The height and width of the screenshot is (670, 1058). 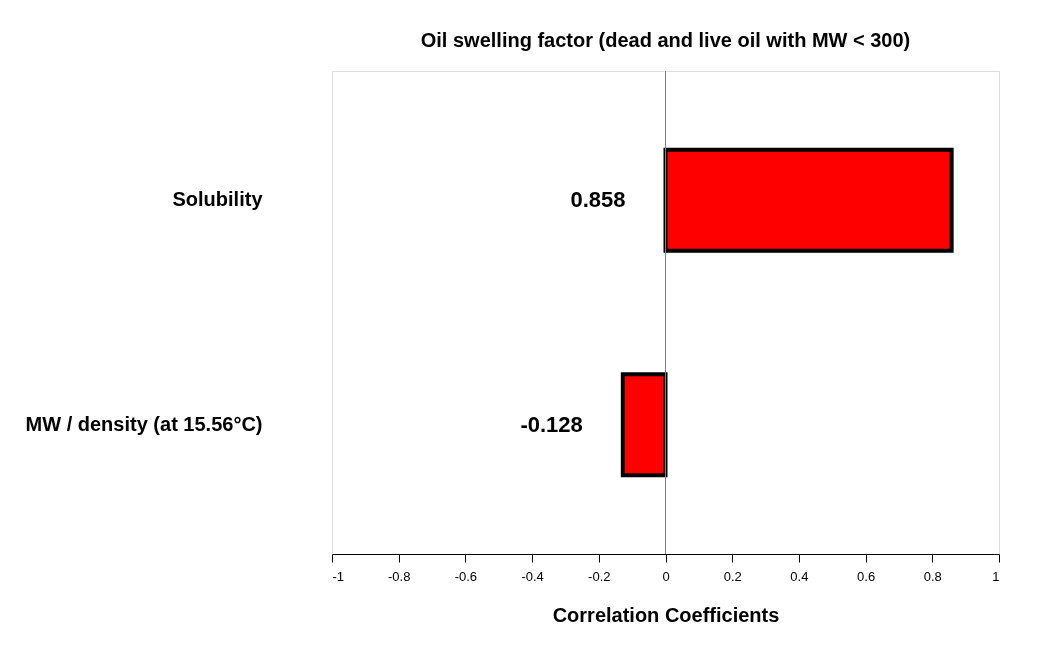 I want to click on x-tick-label: 0.6, so click(x=866, y=576).